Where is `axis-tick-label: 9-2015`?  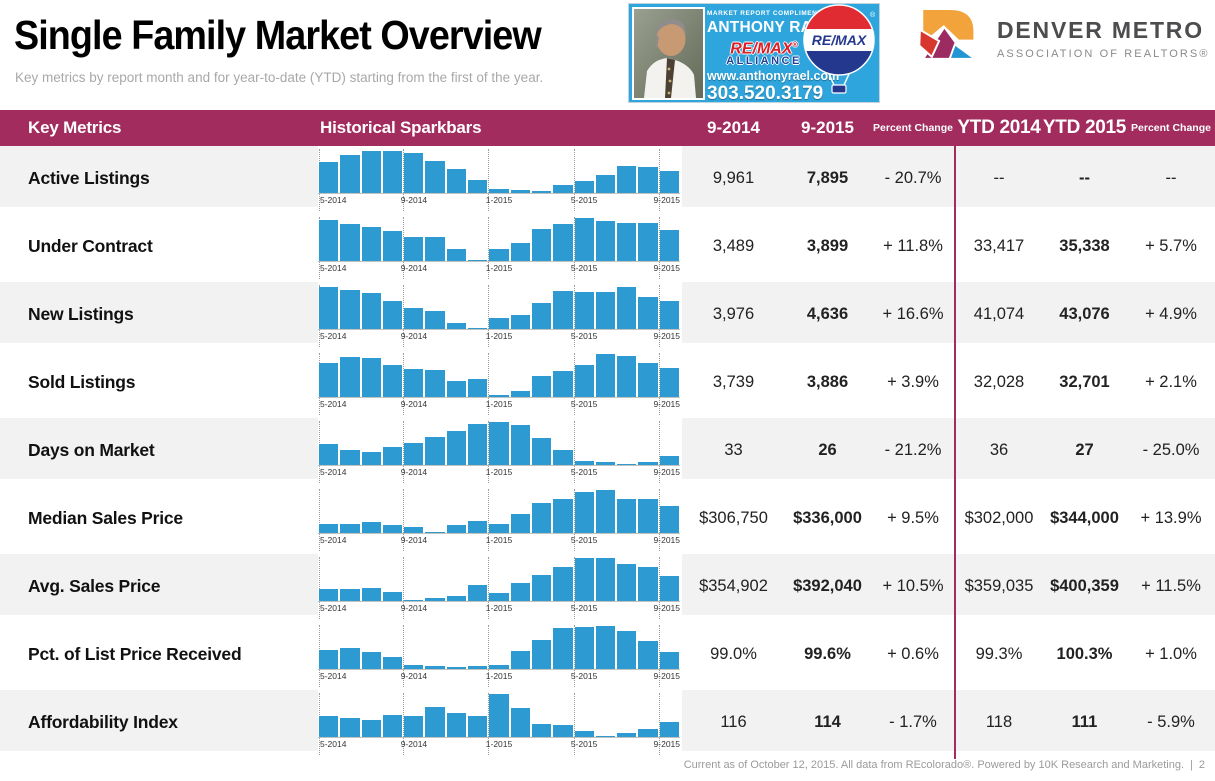
axis-tick-label: 9-2015 is located at coordinates (666, 472).